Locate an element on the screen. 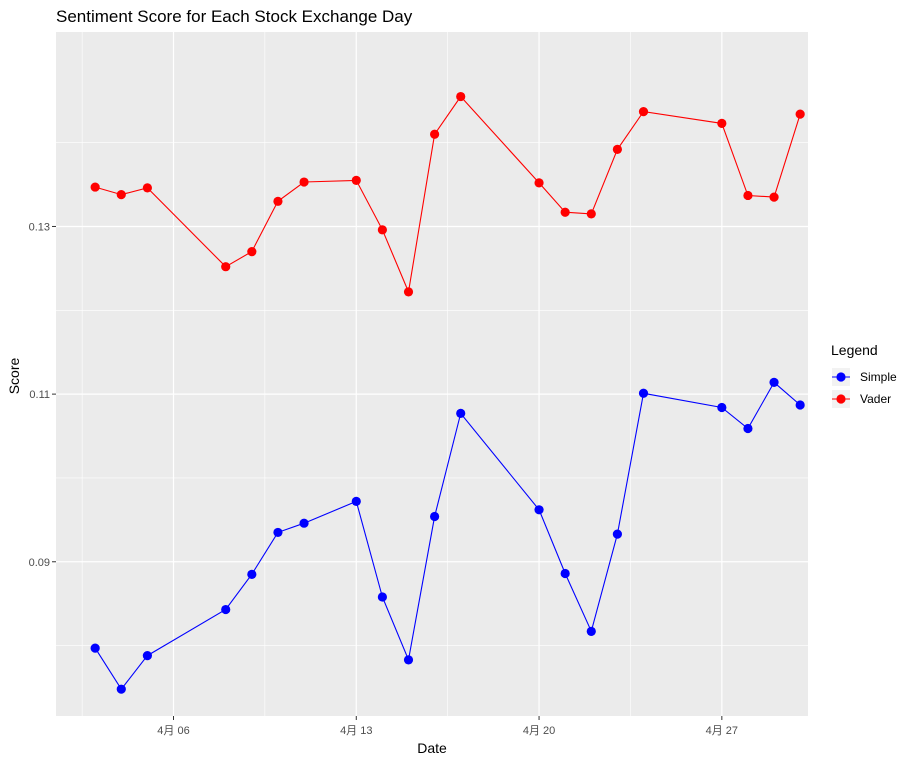  legend-items: Simple Vader is located at coordinates (864, 388).